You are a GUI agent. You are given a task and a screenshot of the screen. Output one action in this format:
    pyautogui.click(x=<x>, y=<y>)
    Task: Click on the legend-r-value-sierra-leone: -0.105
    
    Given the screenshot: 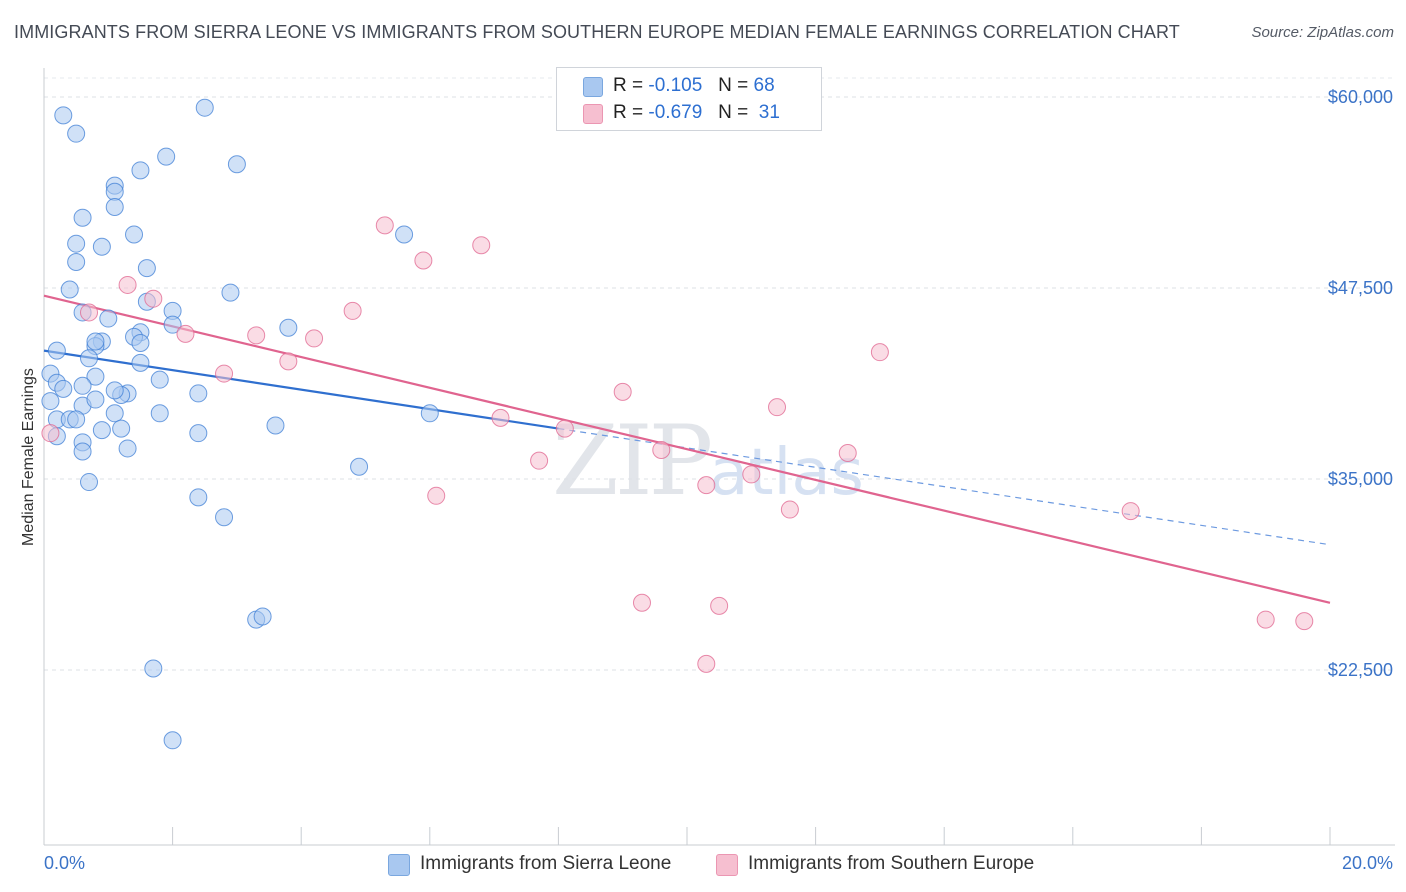 What is the action you would take?
    pyautogui.click(x=675, y=85)
    